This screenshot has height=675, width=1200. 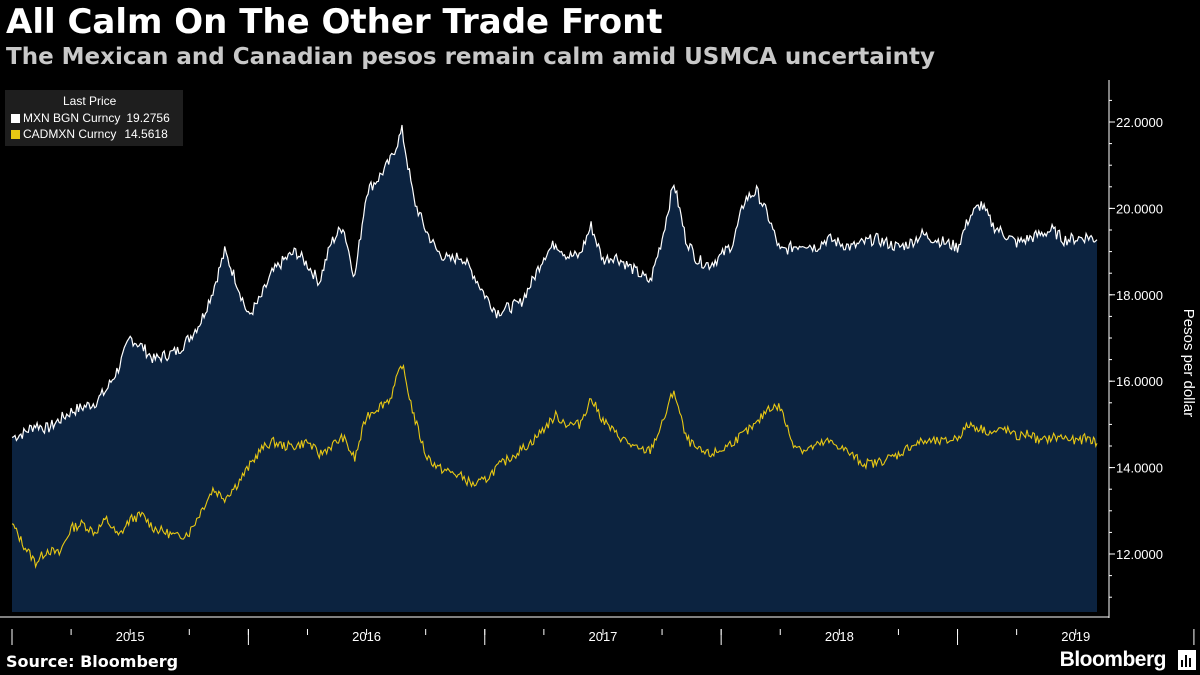 What do you see at coordinates (1113, 659) in the screenshot?
I see `bloomberg-logo: Bloomberg` at bounding box center [1113, 659].